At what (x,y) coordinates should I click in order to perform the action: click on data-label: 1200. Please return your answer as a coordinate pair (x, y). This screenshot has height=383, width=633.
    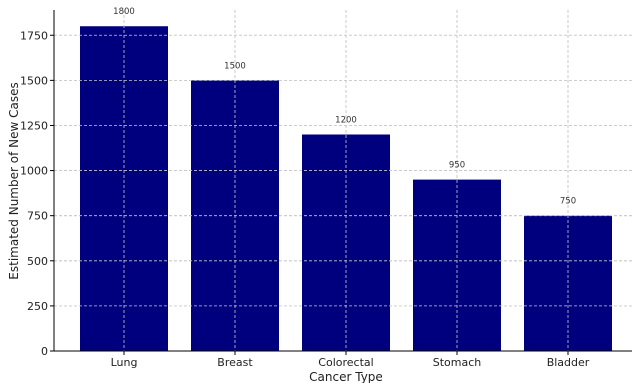
    Looking at the image, I should click on (346, 120).